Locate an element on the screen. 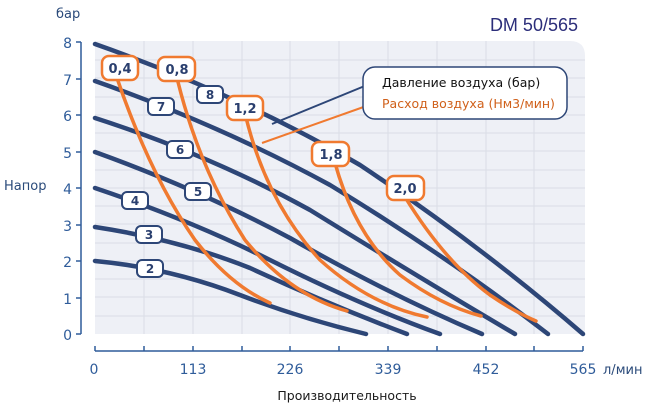 This screenshot has height=412, width=656. x-tick-labels: 0 113 226 339 452 565 is located at coordinates (343, 370).